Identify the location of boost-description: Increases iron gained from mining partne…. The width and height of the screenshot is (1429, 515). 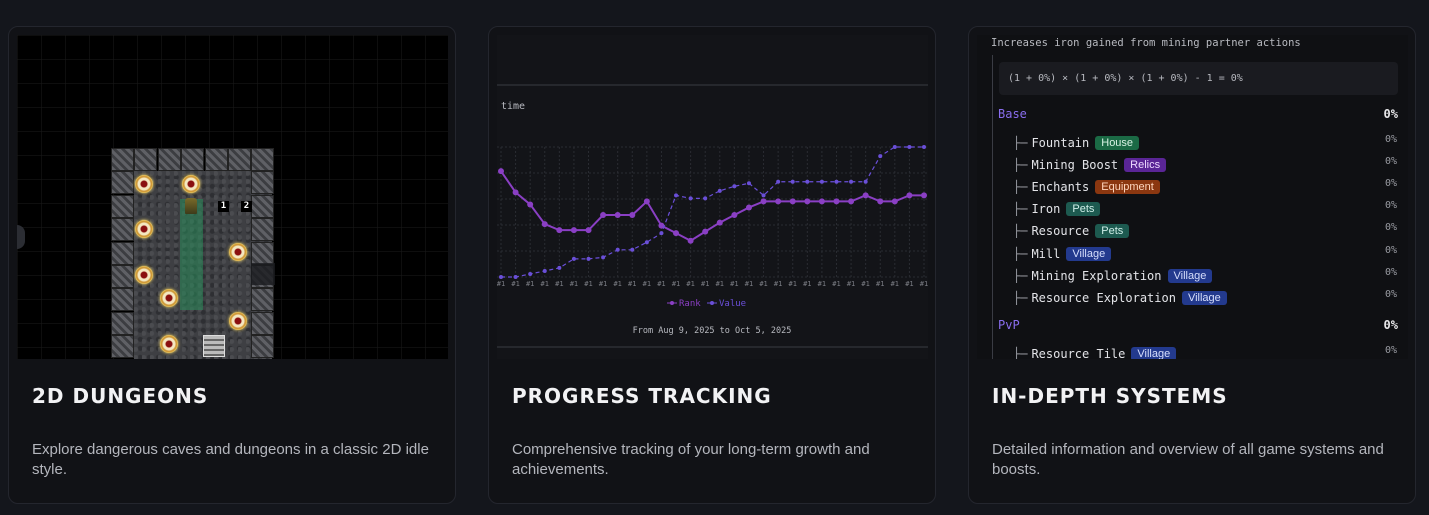
(1146, 43).